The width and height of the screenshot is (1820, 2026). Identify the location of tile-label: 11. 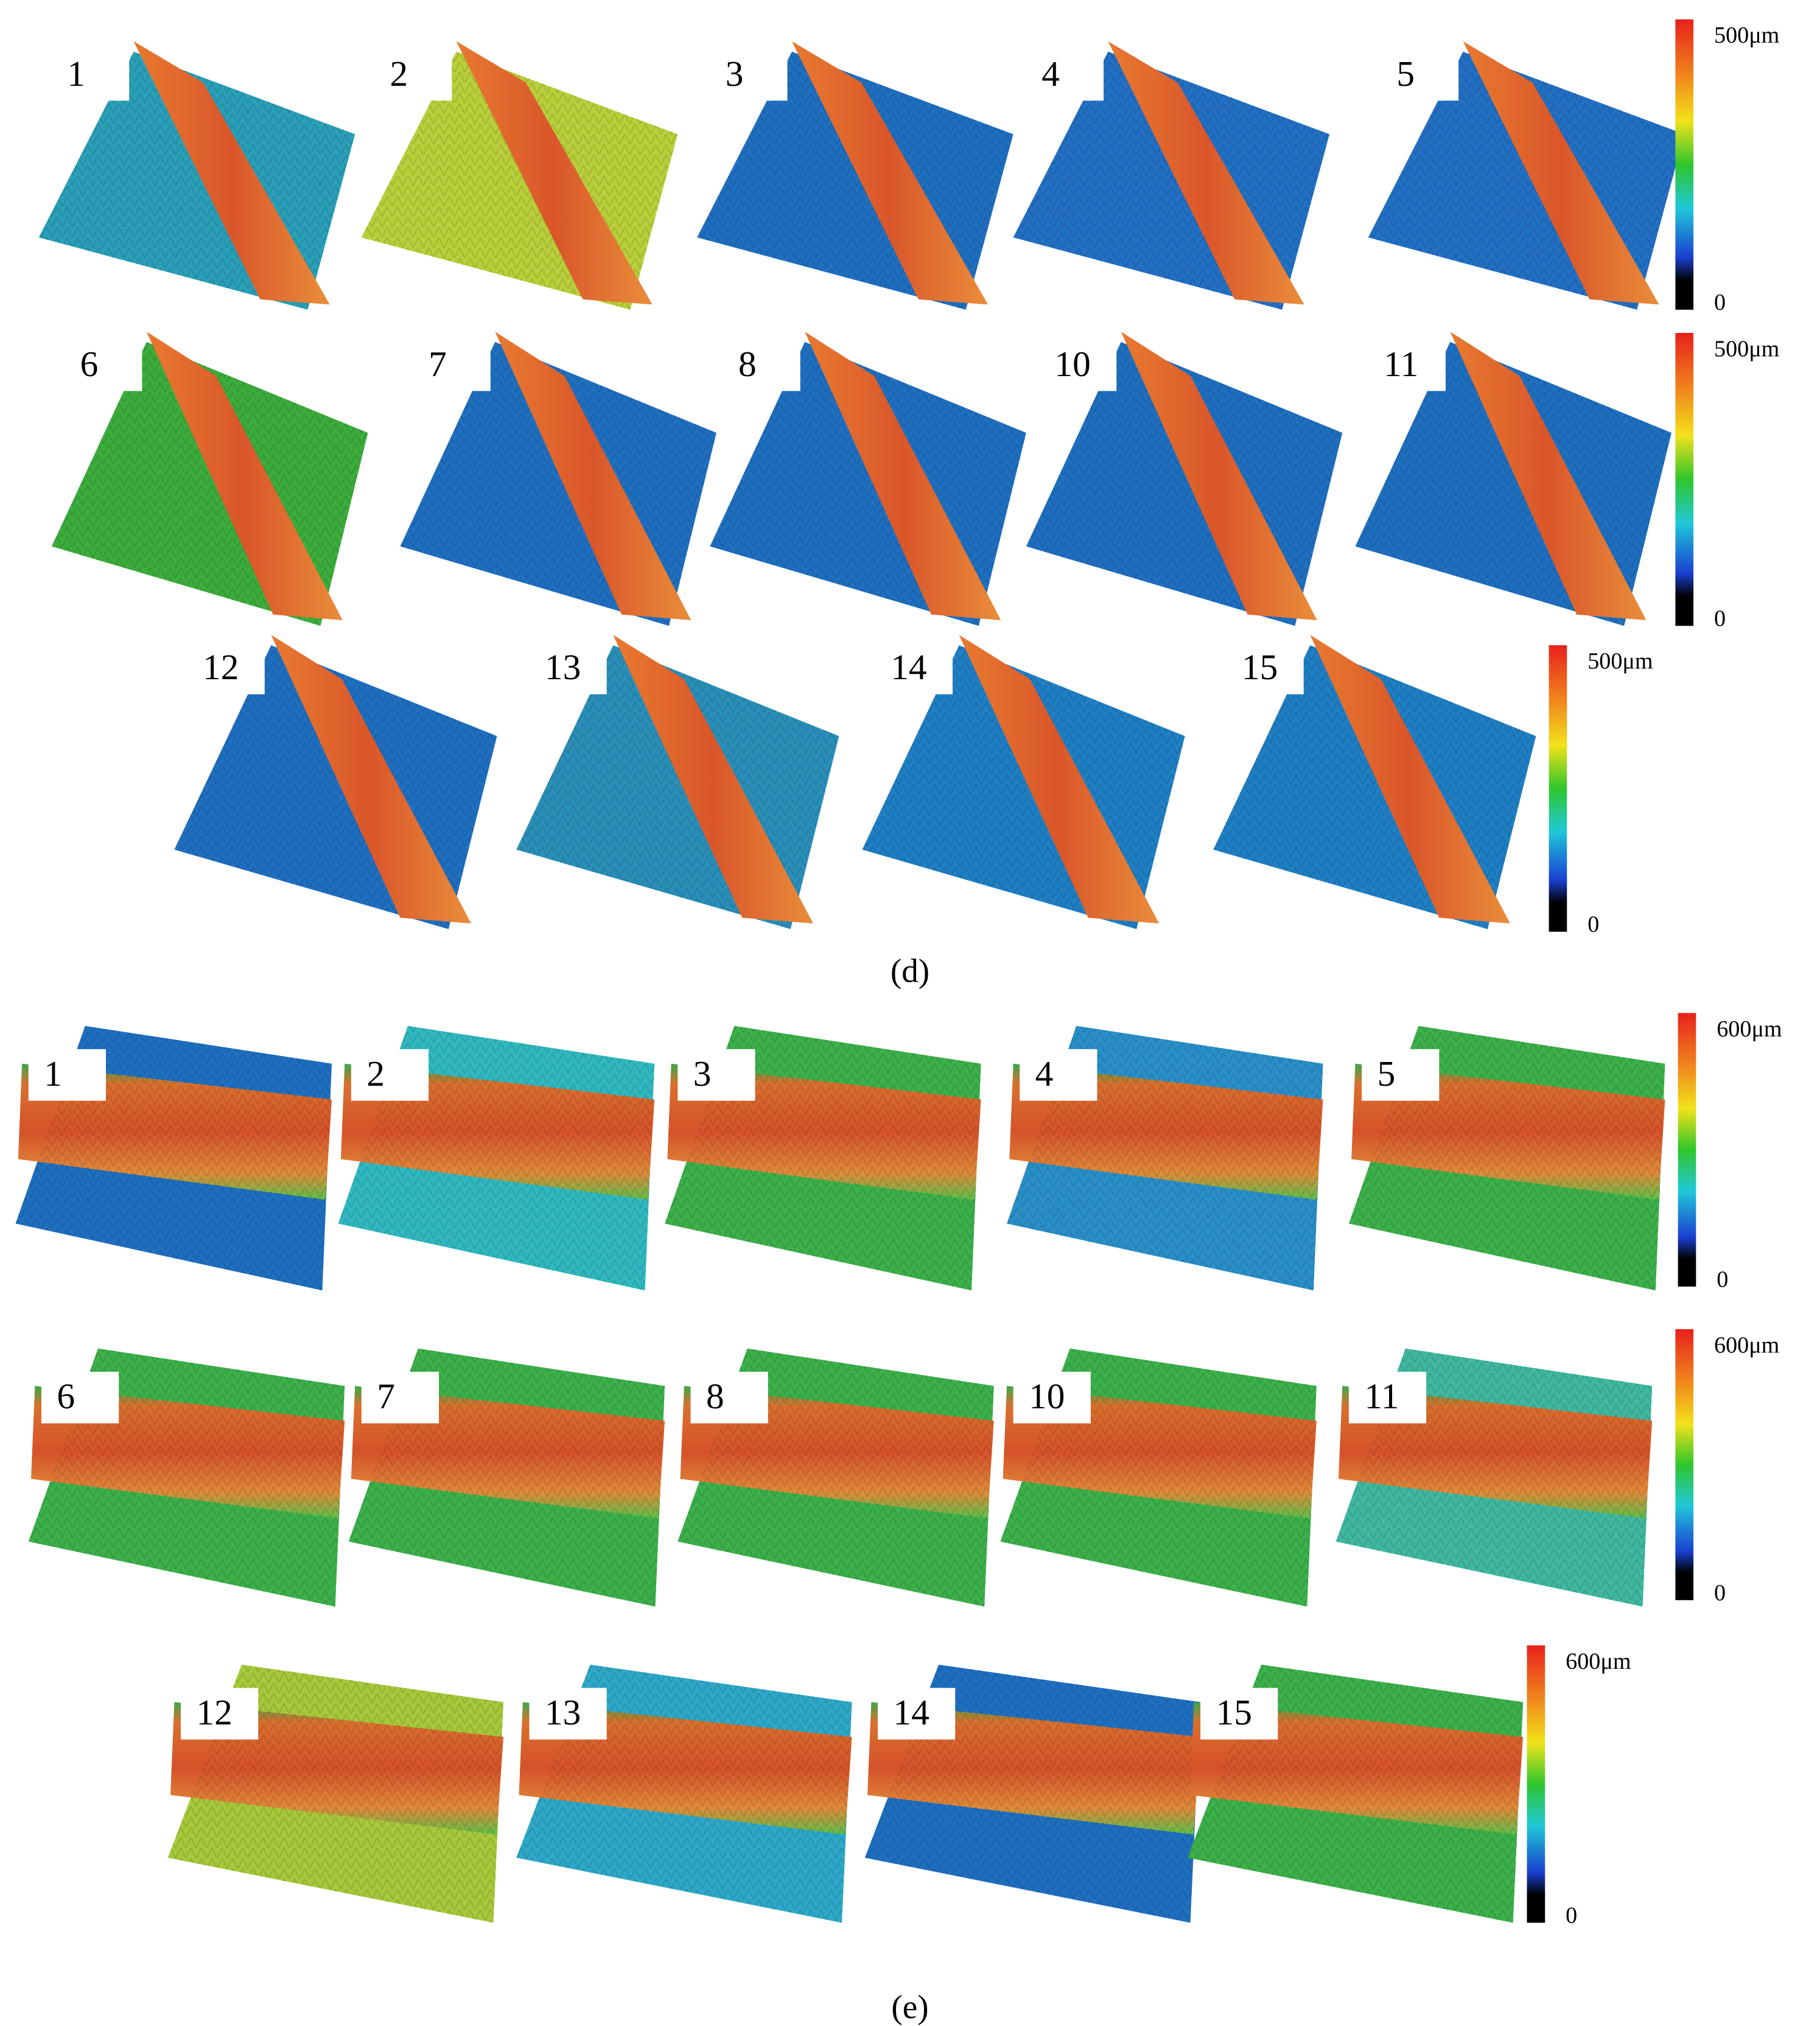
(1381, 1396).